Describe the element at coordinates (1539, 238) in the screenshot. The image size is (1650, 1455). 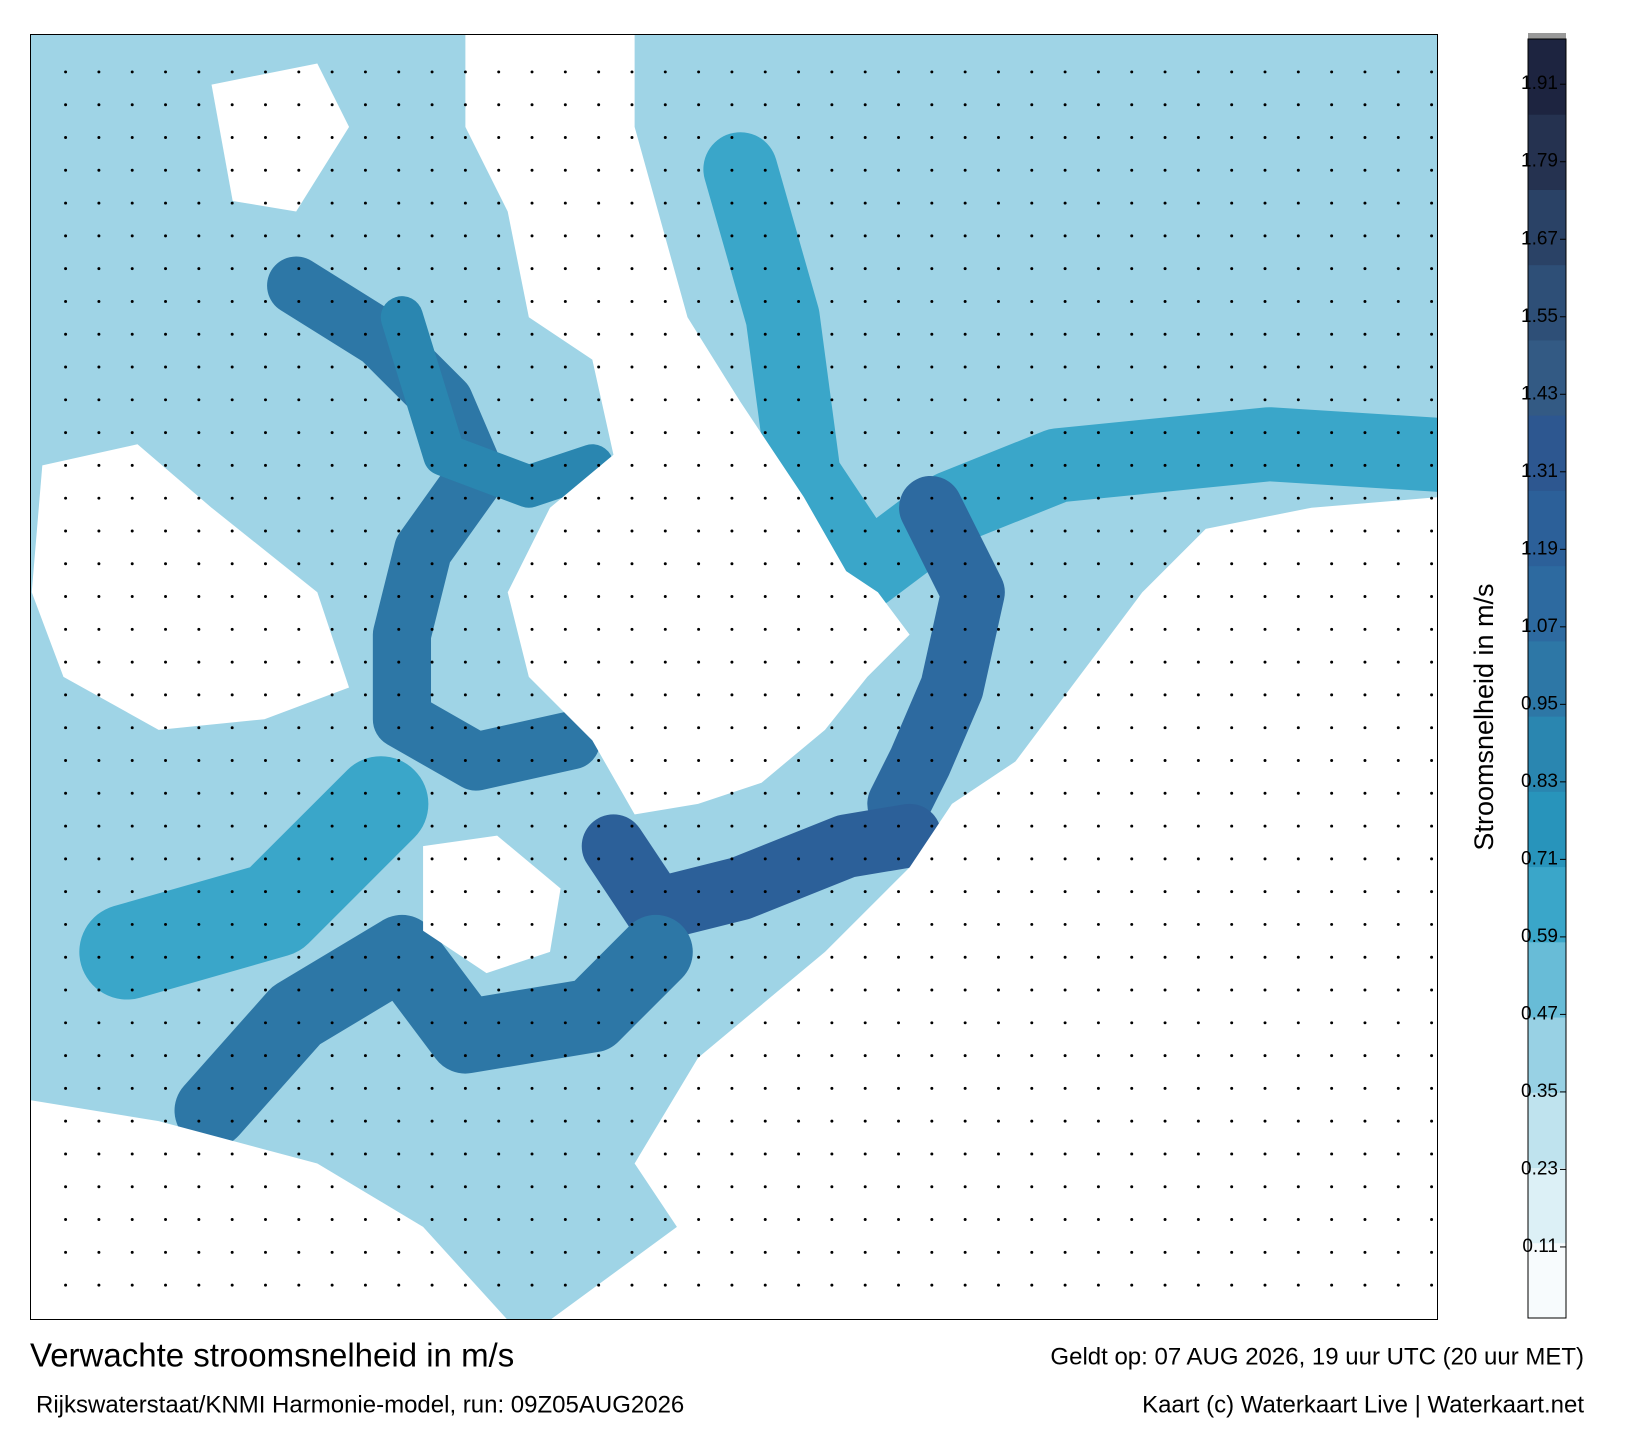
I see `colorbar-tick-label: 1.67` at that location.